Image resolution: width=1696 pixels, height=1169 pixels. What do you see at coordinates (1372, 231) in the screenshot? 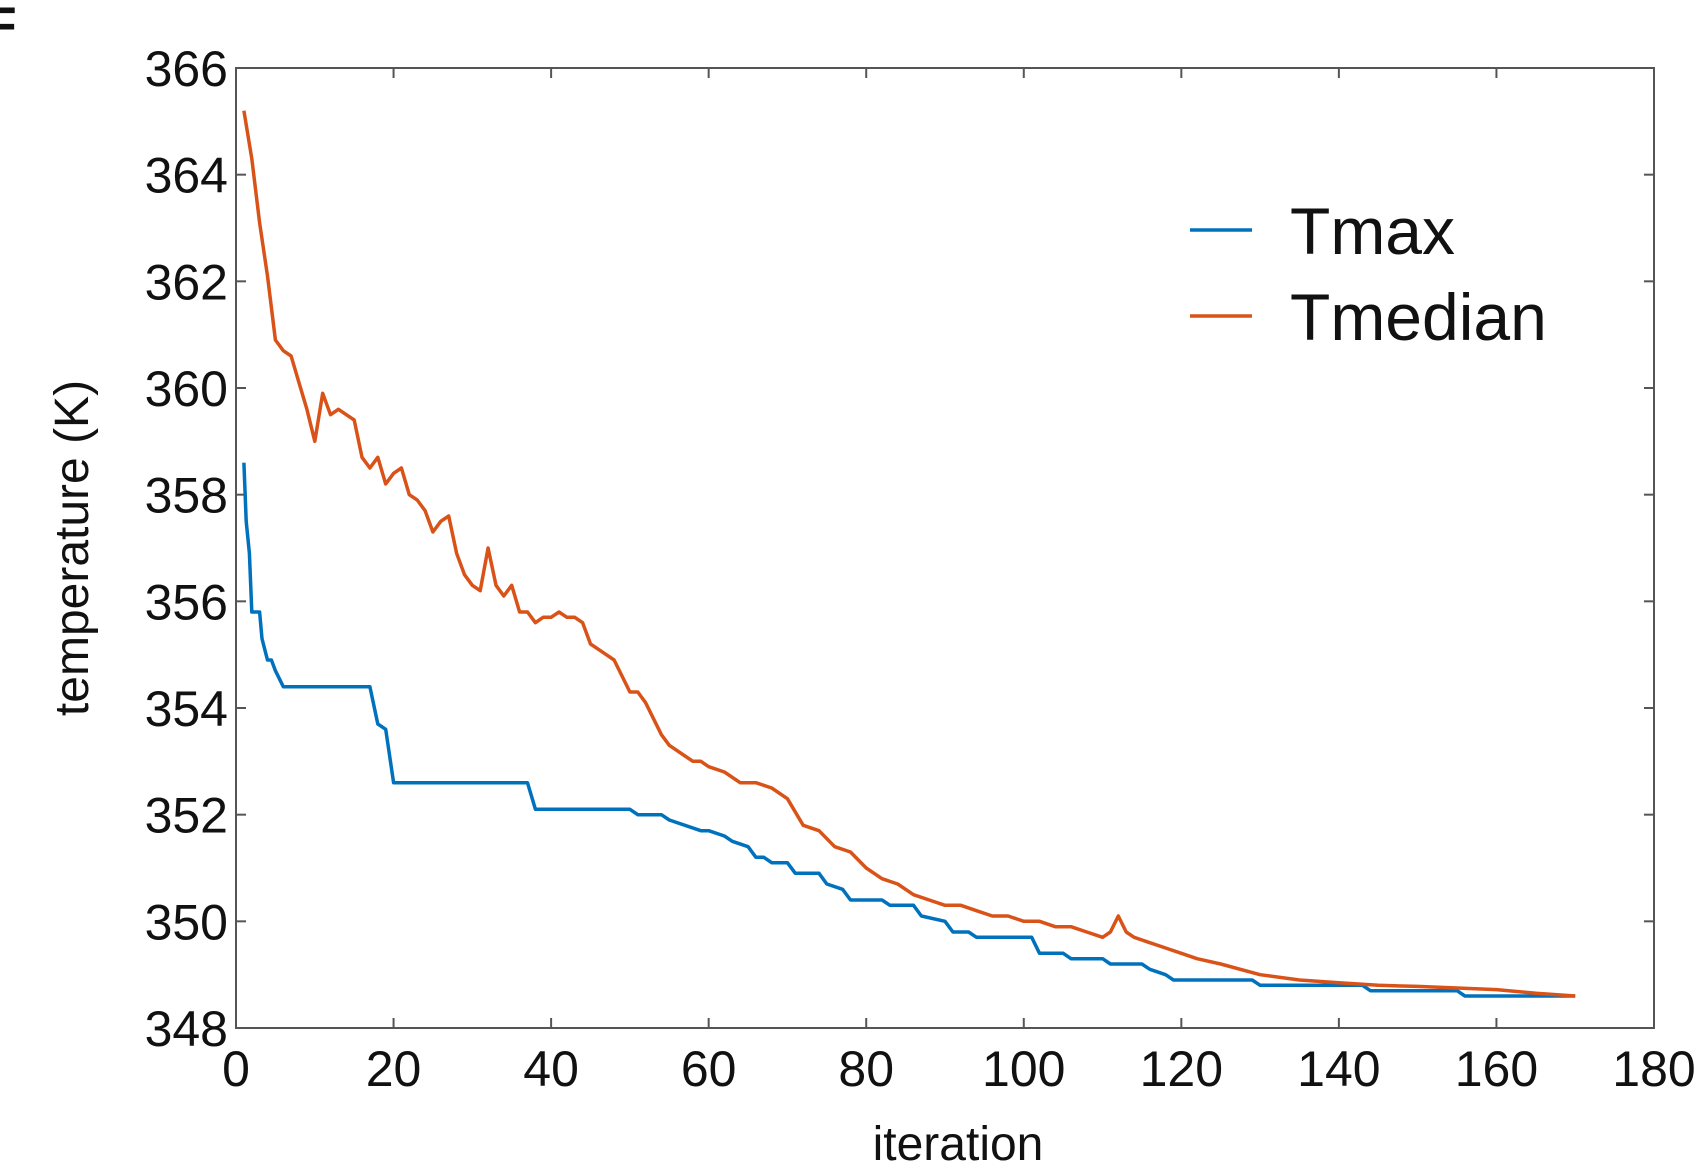
I see `legend-label-tmax: Tmax` at bounding box center [1372, 231].